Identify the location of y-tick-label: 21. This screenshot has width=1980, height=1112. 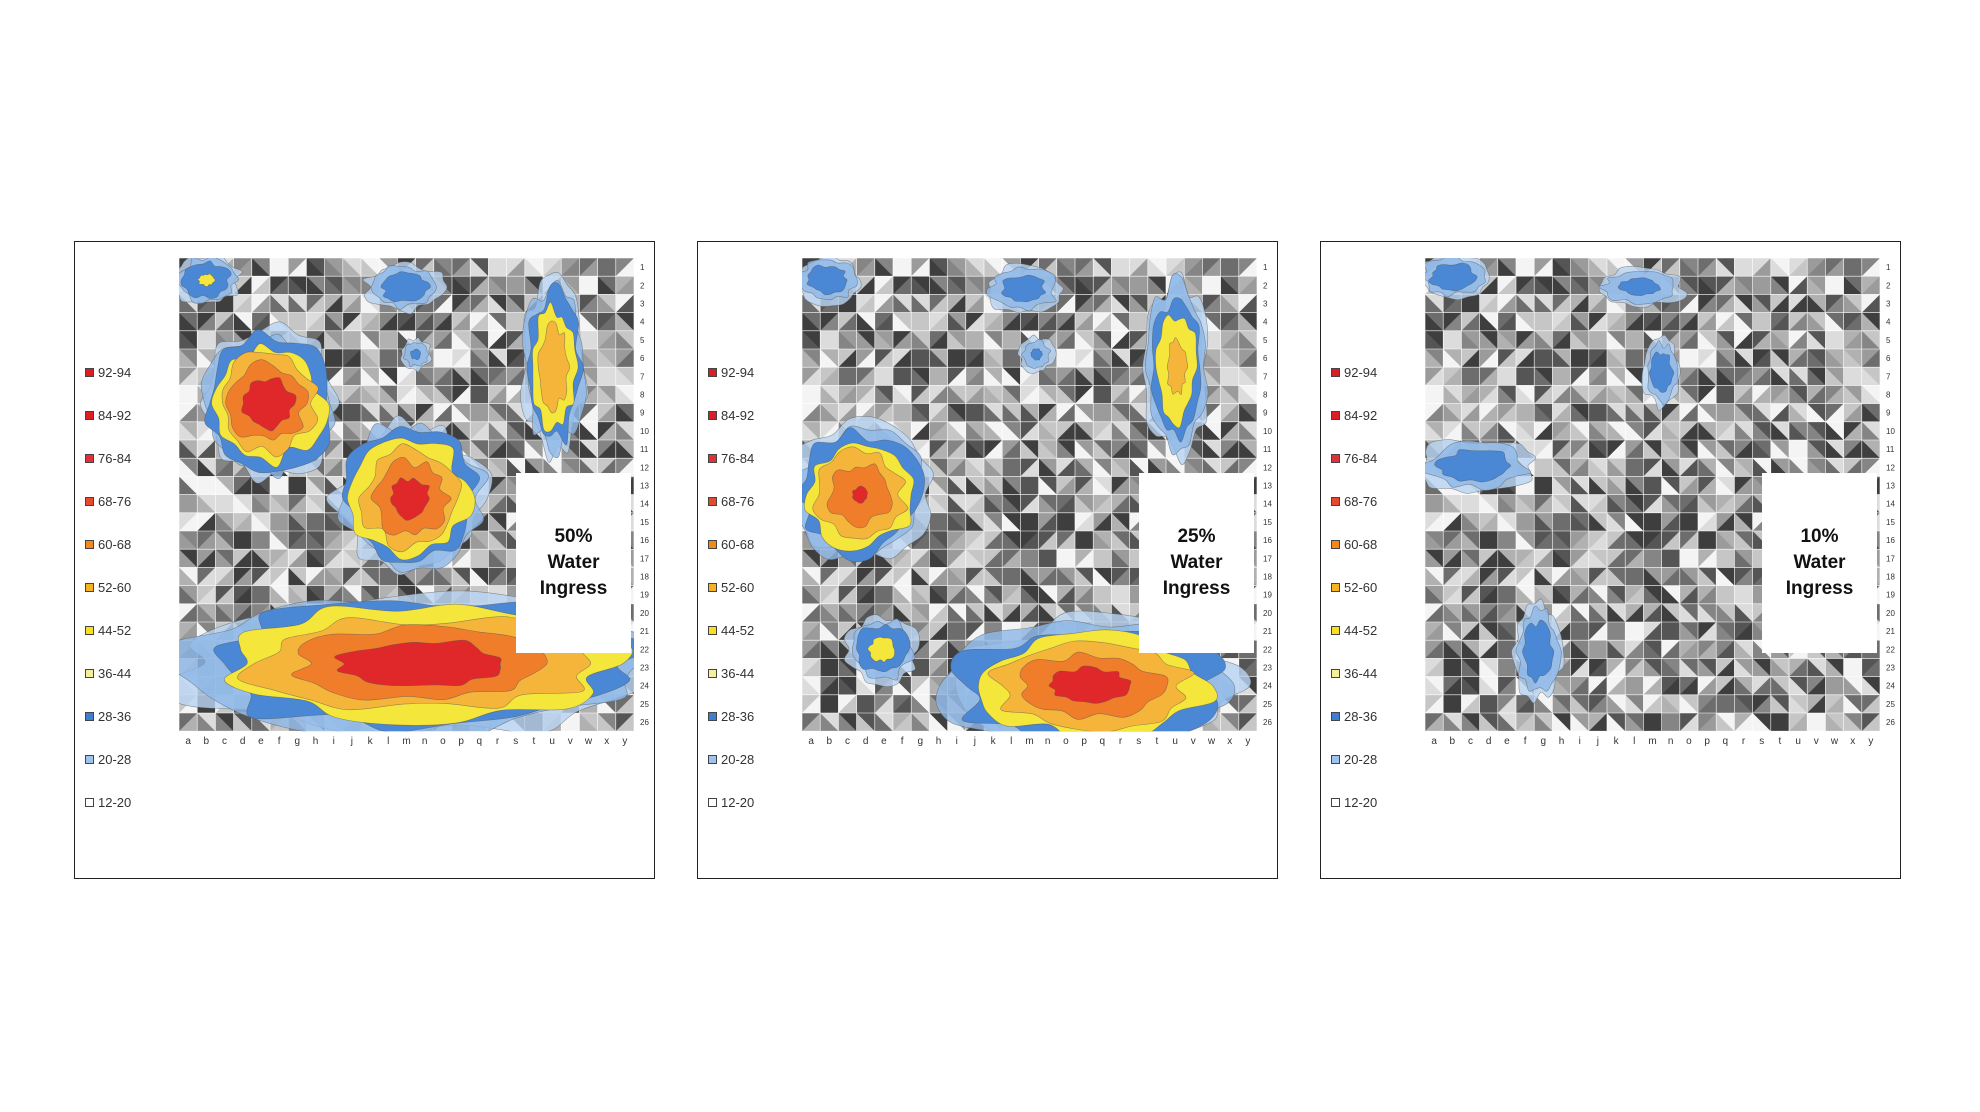
(1890, 631).